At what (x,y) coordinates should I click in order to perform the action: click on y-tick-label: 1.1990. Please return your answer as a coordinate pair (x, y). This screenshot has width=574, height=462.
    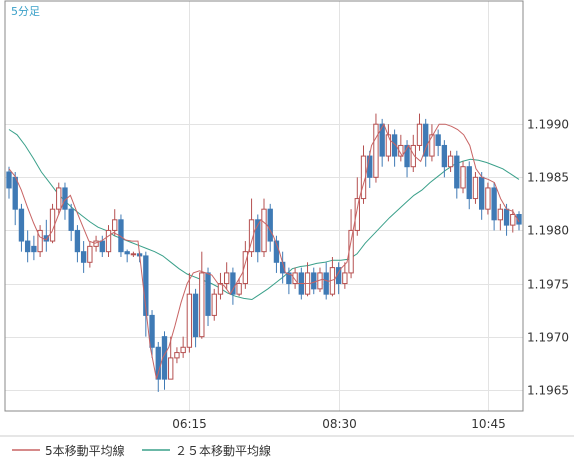
    Looking at the image, I should click on (548, 125).